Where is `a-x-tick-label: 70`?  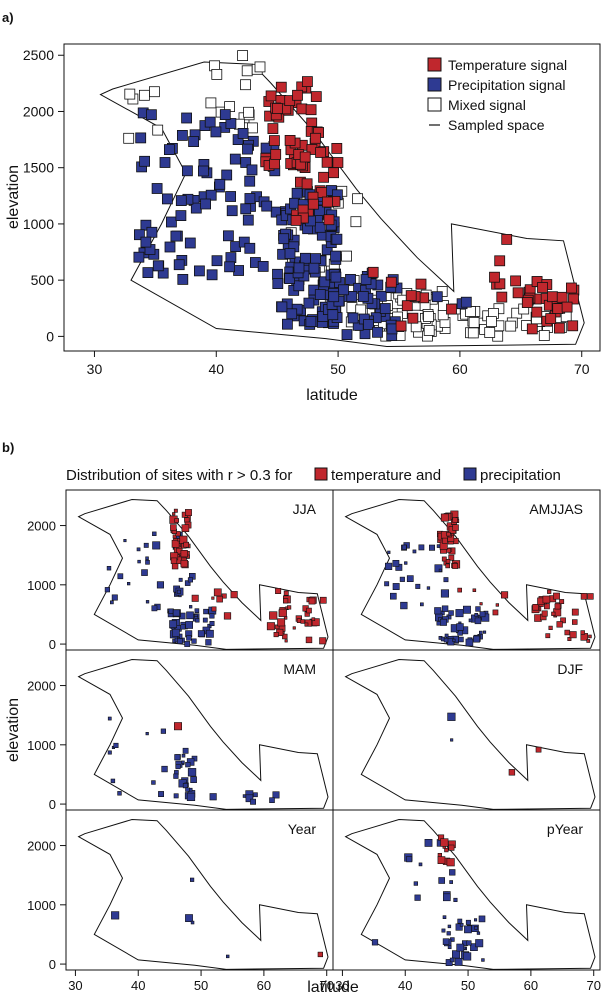 a-x-tick-label: 70 is located at coordinates (582, 369).